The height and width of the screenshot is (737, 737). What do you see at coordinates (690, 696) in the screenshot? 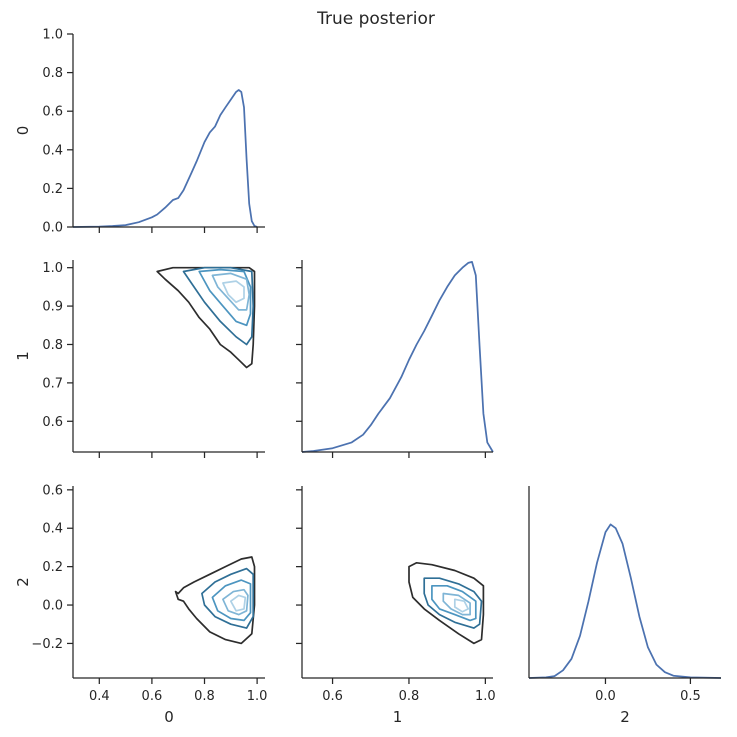
I see `x-tick-label: 0.5` at bounding box center [690, 696].